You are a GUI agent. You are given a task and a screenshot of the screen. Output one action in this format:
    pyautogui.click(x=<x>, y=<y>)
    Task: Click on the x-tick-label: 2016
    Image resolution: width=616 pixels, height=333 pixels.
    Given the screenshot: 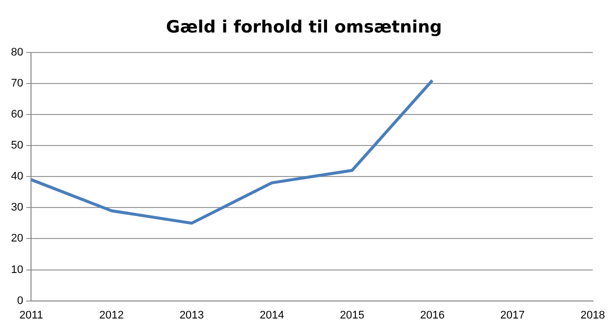 What is the action you would take?
    pyautogui.click(x=432, y=315)
    